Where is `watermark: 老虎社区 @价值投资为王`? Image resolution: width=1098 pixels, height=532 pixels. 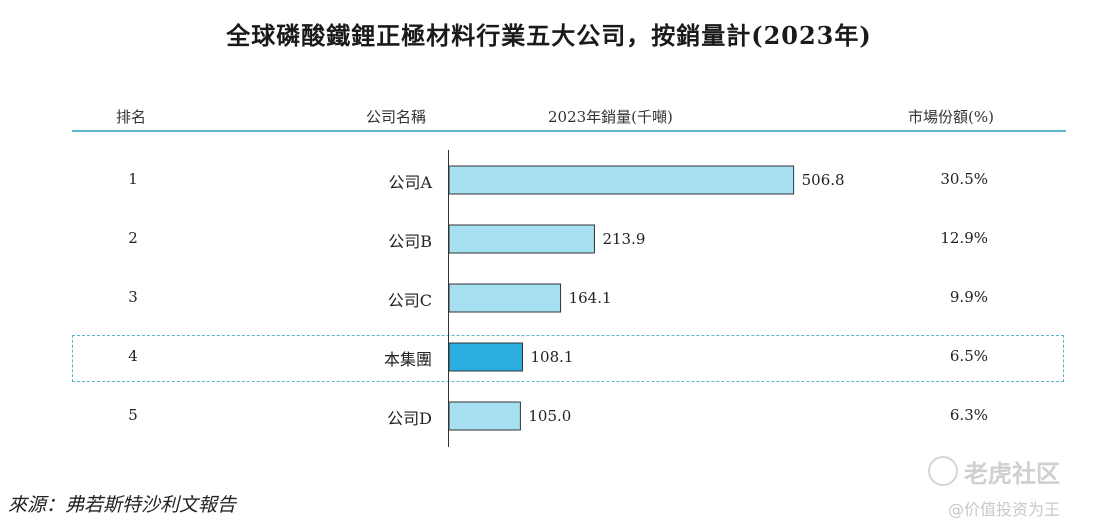 watermark: 老虎社区 @价值投资为王 is located at coordinates (1008, 487).